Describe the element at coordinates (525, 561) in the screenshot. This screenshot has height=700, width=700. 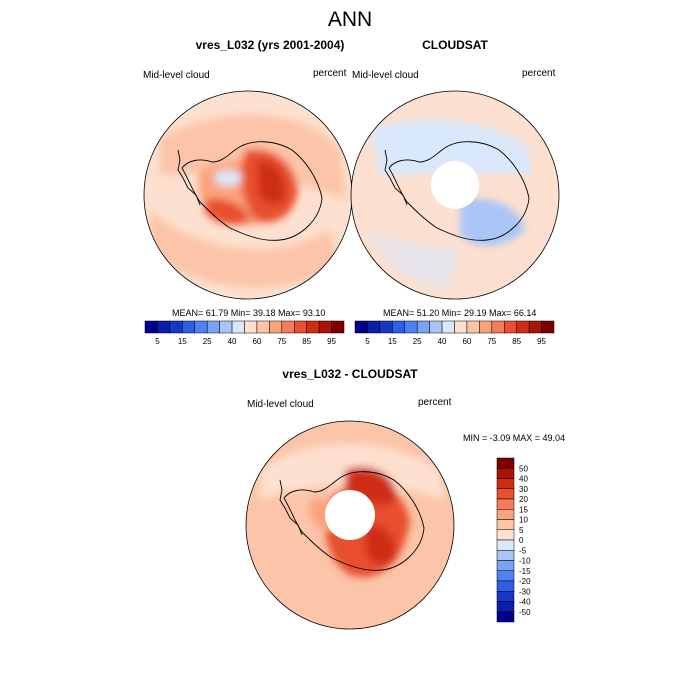
I see `diff-colorbar-tick-label: -10` at that location.